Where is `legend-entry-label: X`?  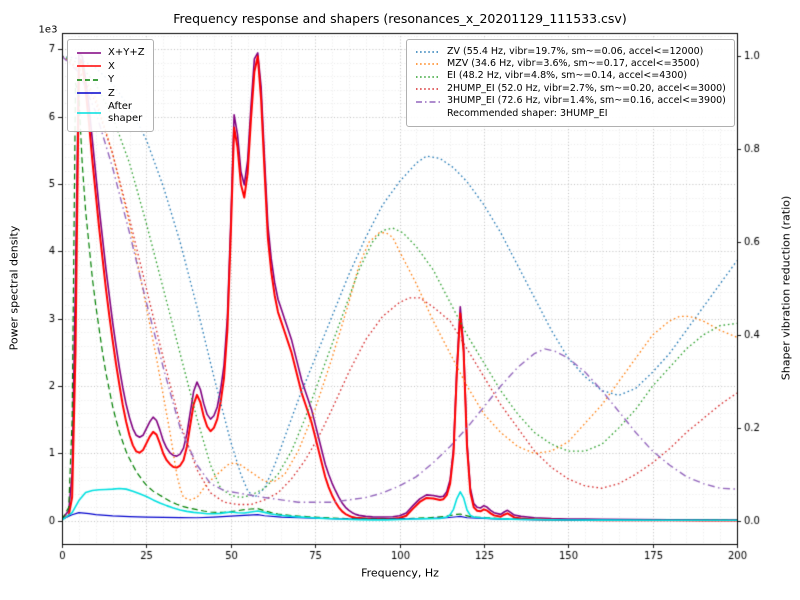 legend-entry-label: X is located at coordinates (111, 66).